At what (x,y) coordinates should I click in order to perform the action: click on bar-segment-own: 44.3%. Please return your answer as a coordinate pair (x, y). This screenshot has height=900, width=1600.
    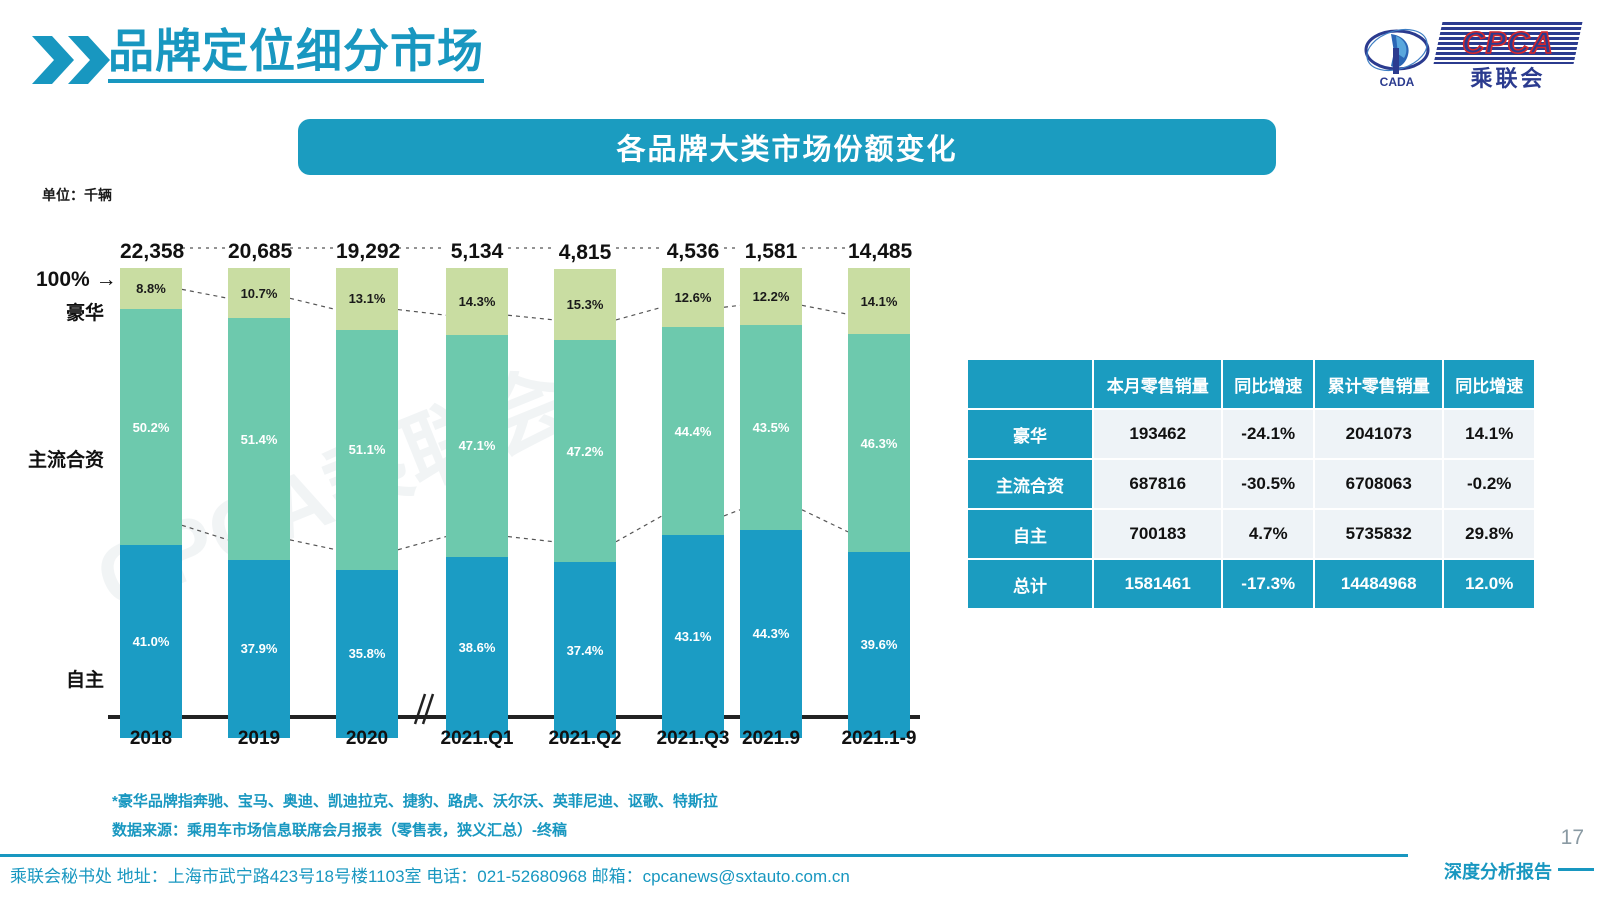
    Looking at the image, I should click on (771, 633).